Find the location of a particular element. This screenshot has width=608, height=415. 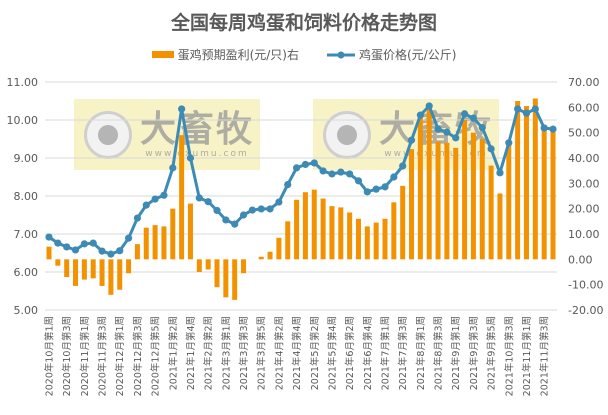

left-axis-tick: 10.00 is located at coordinates (23, 120).